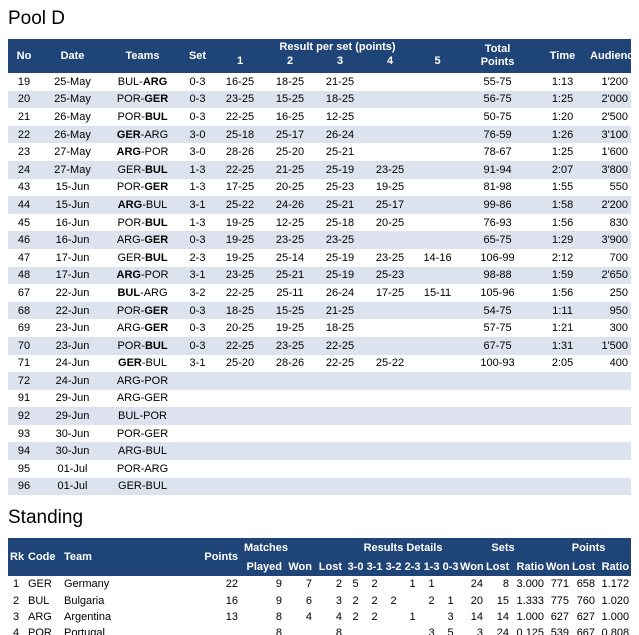  Describe the element at coordinates (72, 56) in the screenshot. I see `col-header-date: Date` at that location.